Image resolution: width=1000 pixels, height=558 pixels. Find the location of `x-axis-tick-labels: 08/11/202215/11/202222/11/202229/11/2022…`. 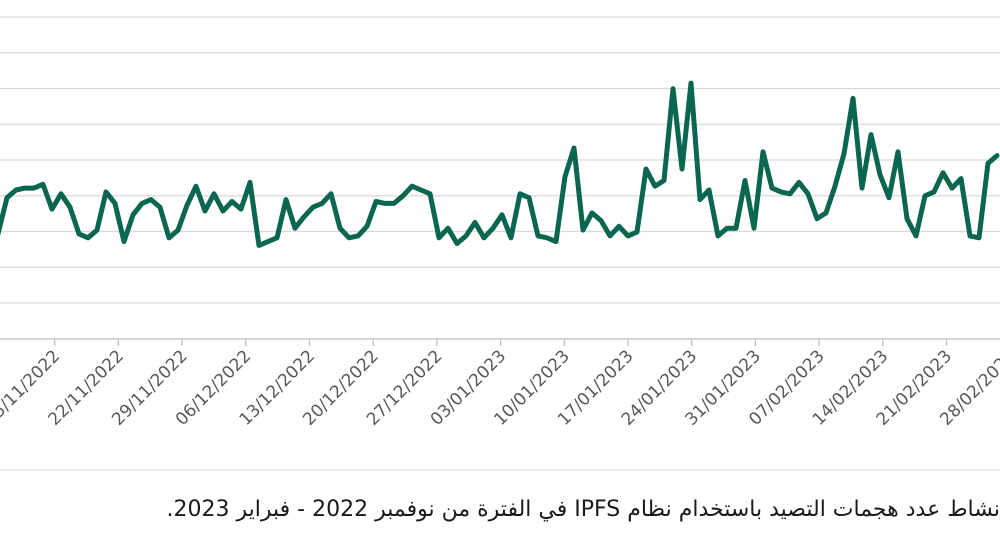

x-axis-tick-labels: 08/11/202215/11/202222/11/202229/11/2022… is located at coordinates (500, 387).